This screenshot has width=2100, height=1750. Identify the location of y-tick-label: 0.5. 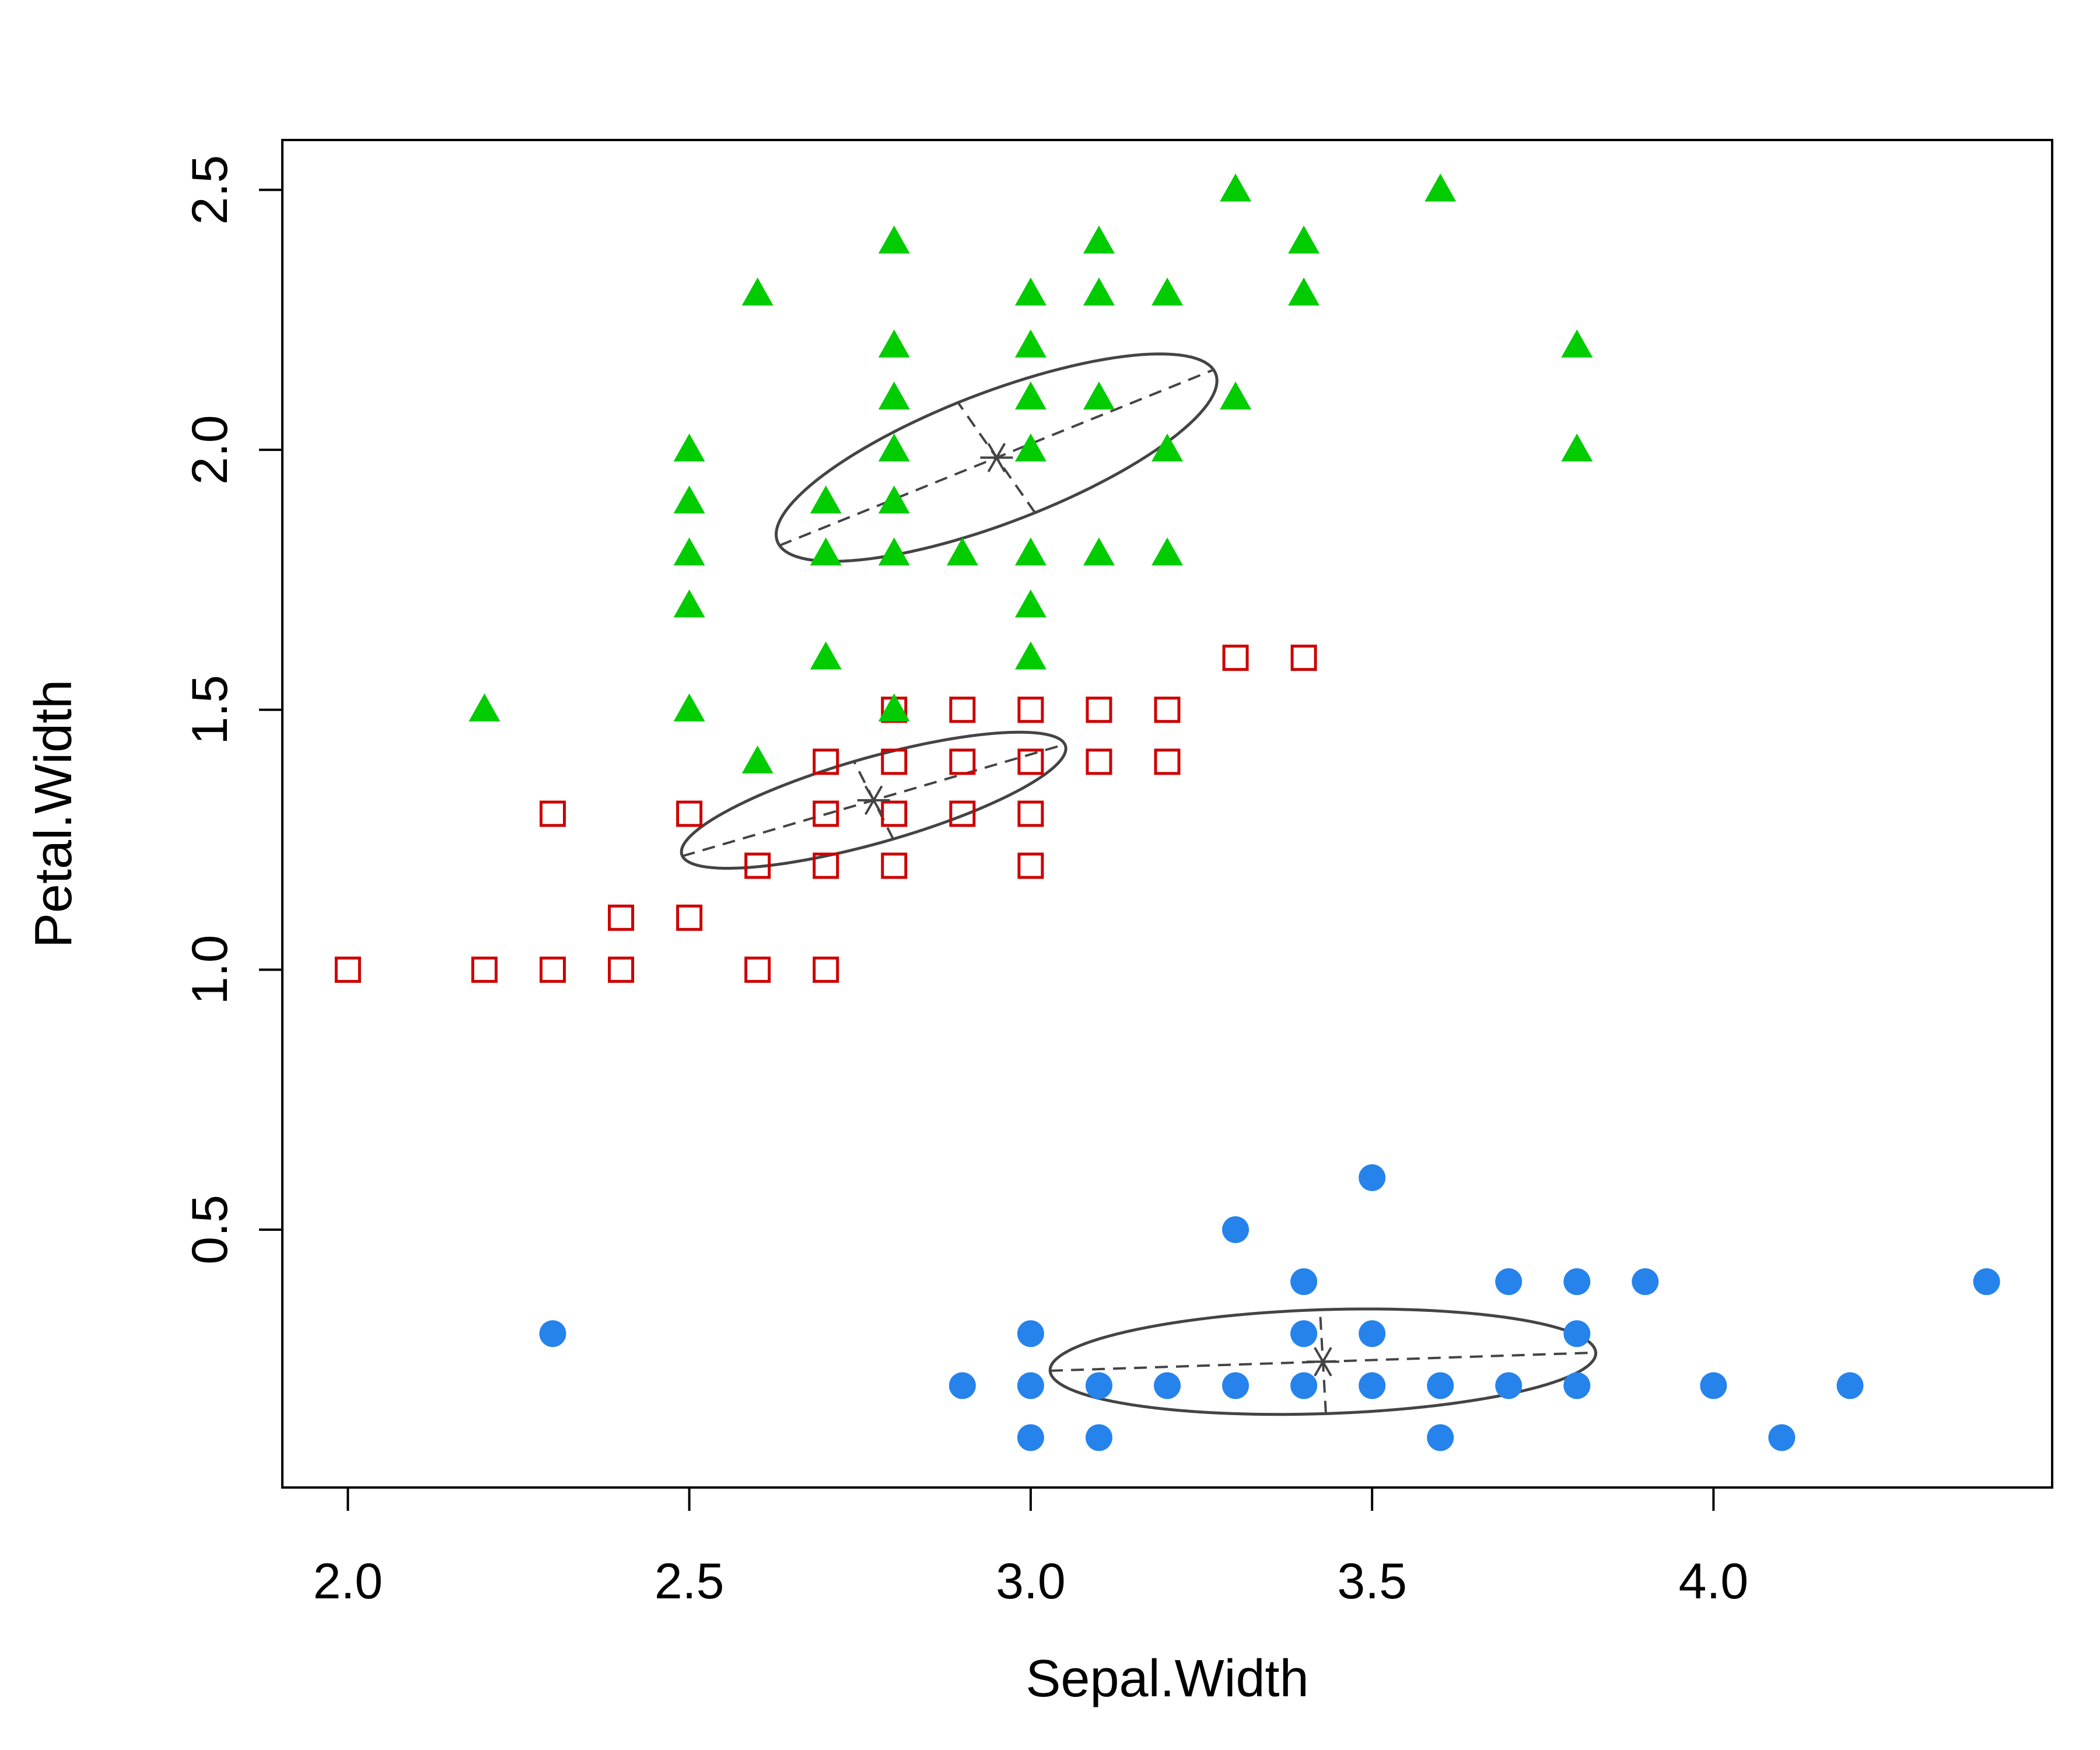
(210, 1230).